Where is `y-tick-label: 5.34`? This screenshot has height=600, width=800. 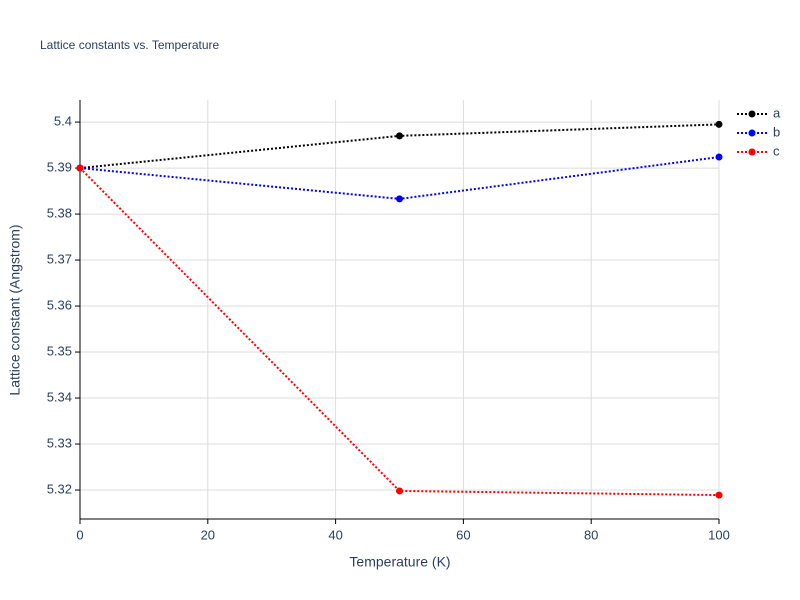
y-tick-label: 5.34 is located at coordinates (59, 396).